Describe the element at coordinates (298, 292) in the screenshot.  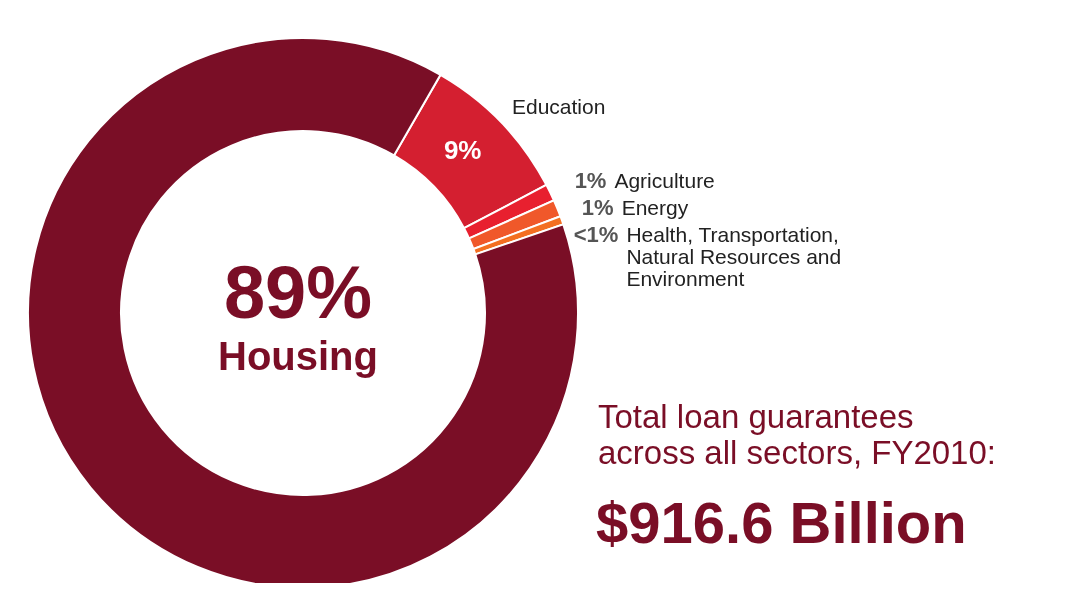
I see `data-label: 89%` at that location.